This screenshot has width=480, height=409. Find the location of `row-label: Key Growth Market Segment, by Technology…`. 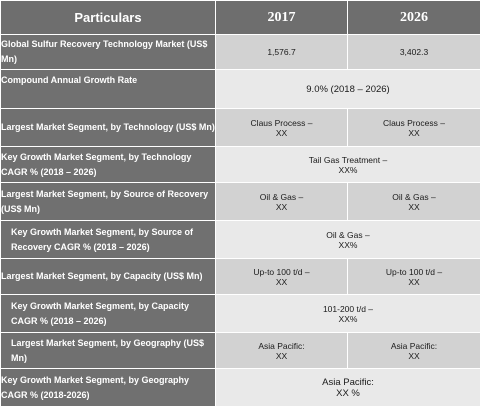

row-label: Key Growth Market Segment, by Technology… is located at coordinates (108, 164).